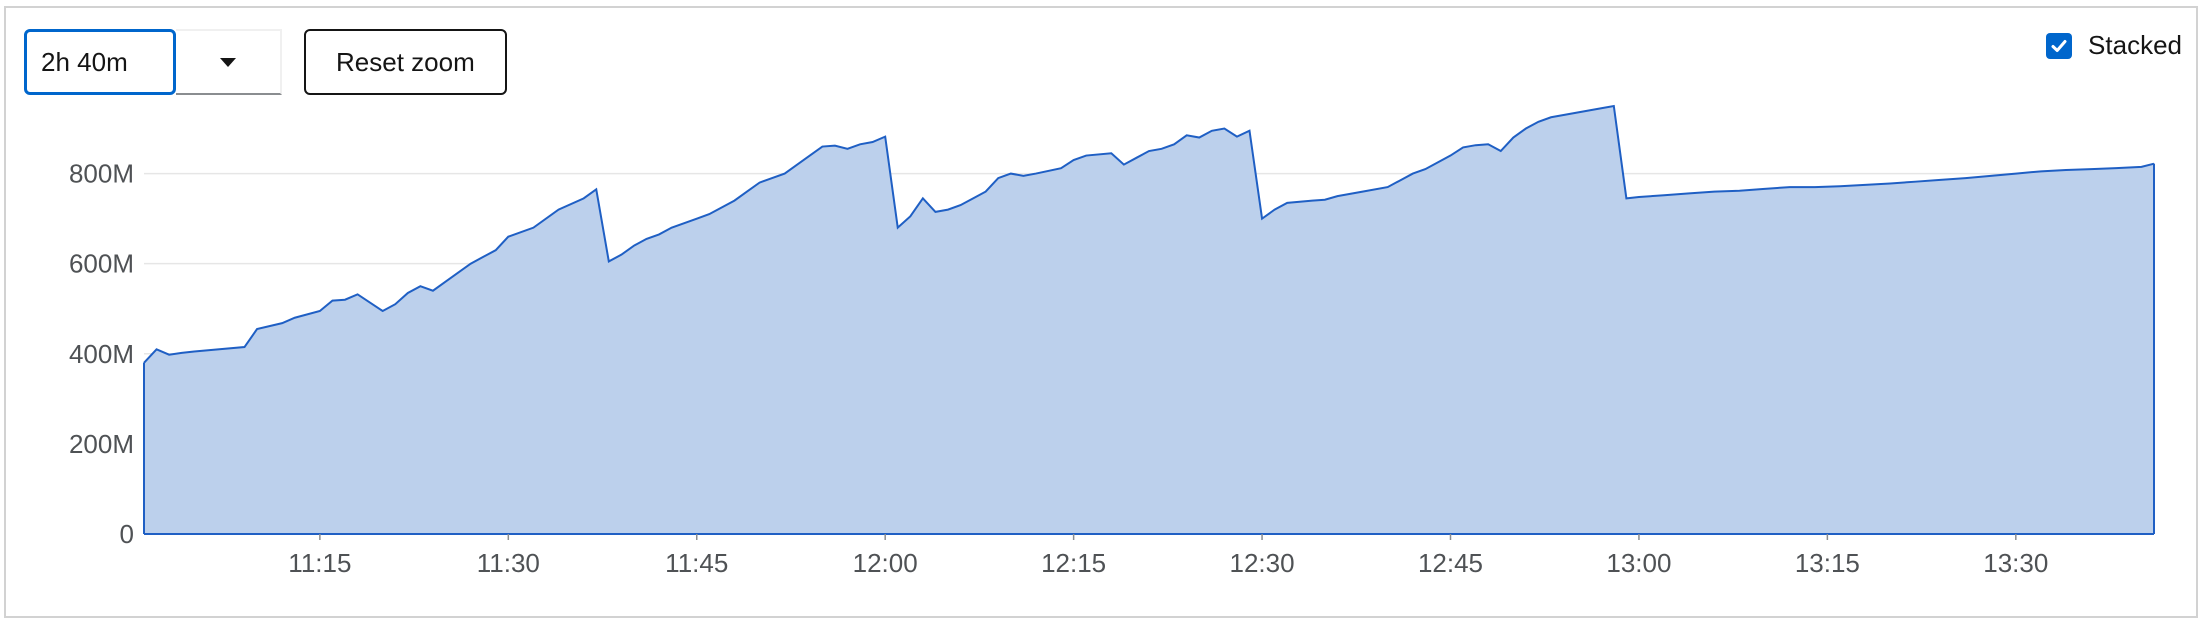 The height and width of the screenshot is (624, 2202). I want to click on x-tick-label: 12:45, so click(1450, 563).